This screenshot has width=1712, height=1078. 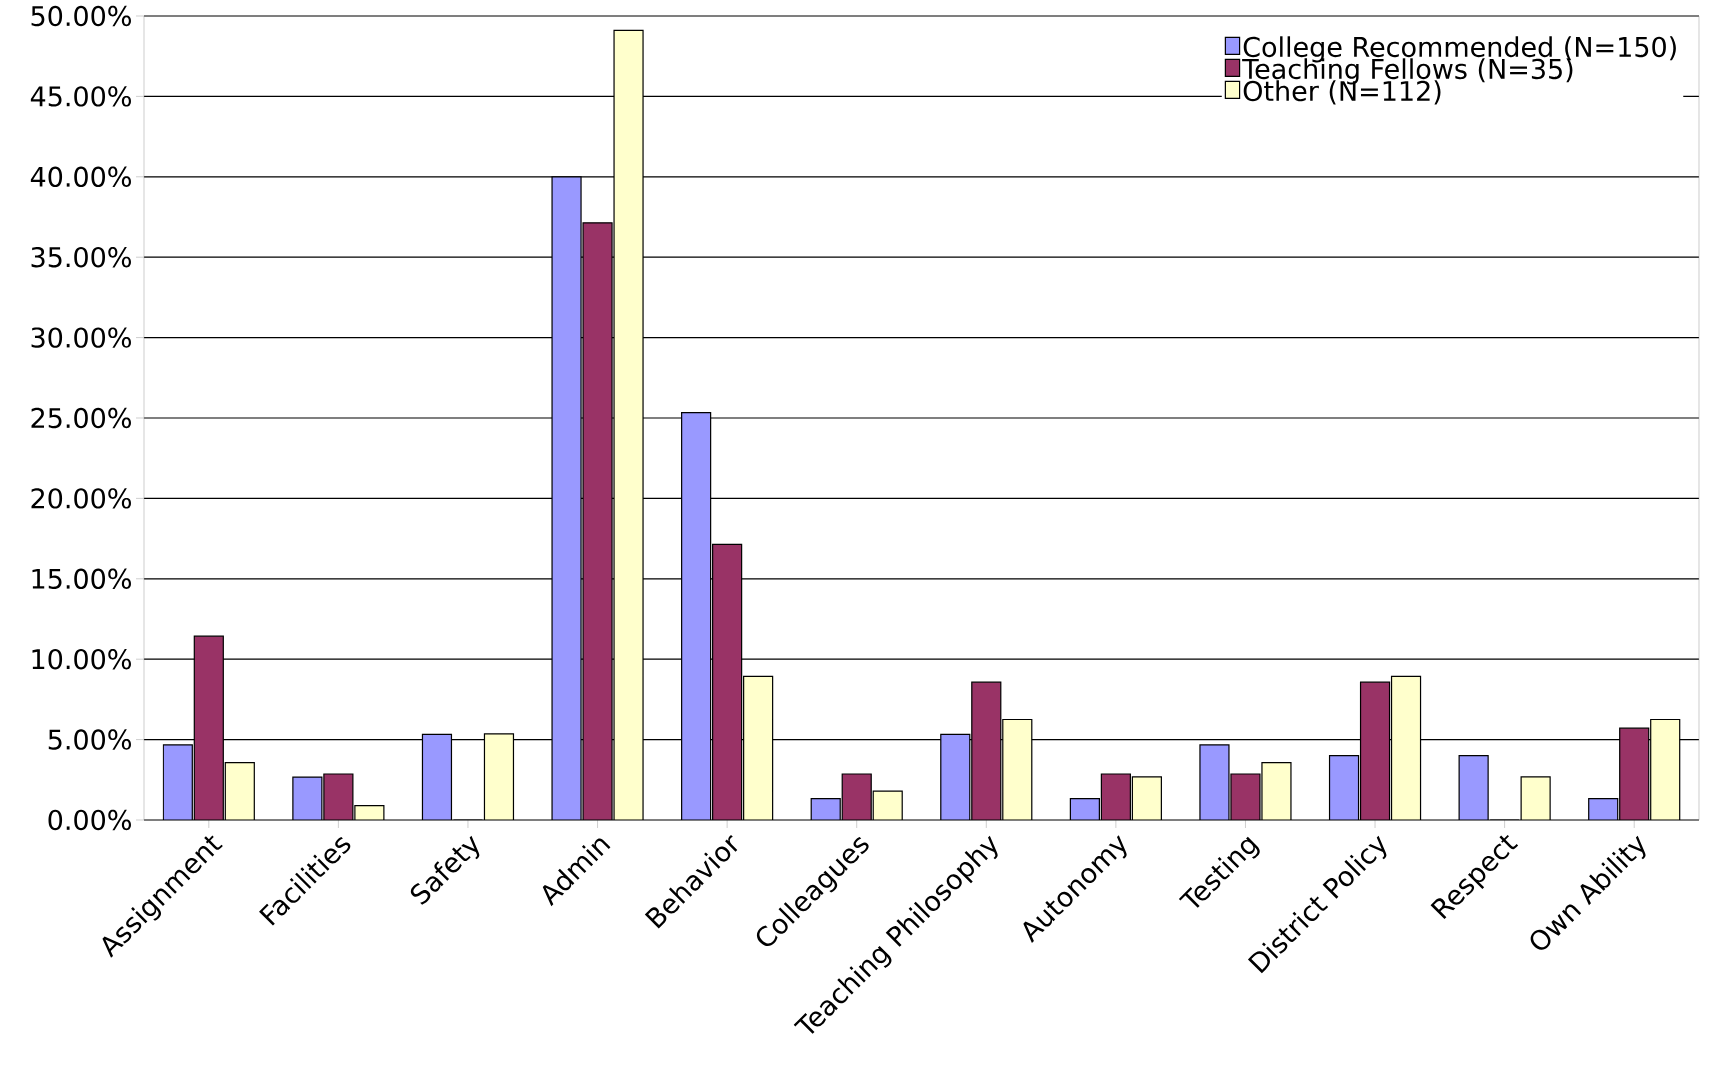 What do you see at coordinates (80, 176) in the screenshot?
I see `y-tick-label: 40.00%` at bounding box center [80, 176].